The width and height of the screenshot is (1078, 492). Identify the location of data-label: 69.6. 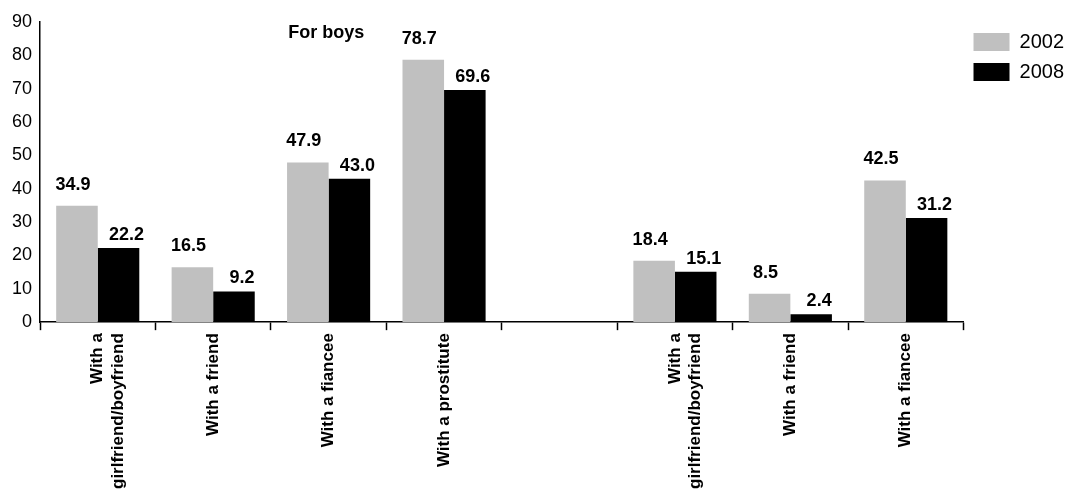
(473, 76).